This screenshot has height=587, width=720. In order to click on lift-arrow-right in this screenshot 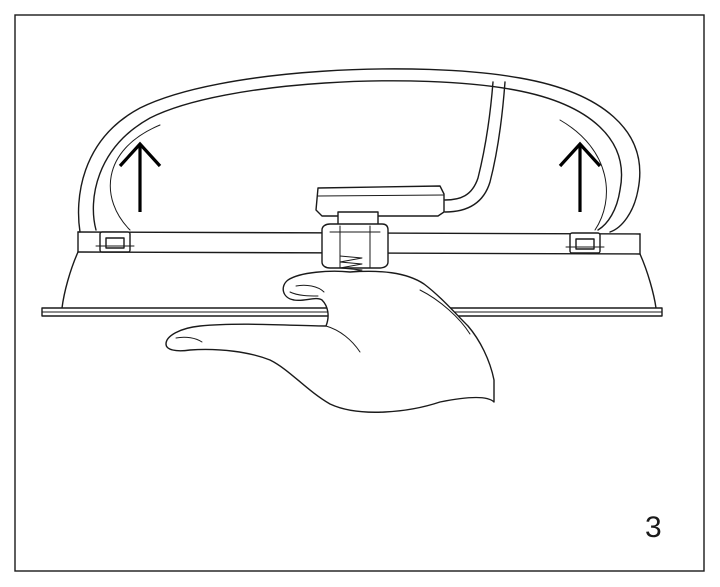, I will do `click(580, 176)`.